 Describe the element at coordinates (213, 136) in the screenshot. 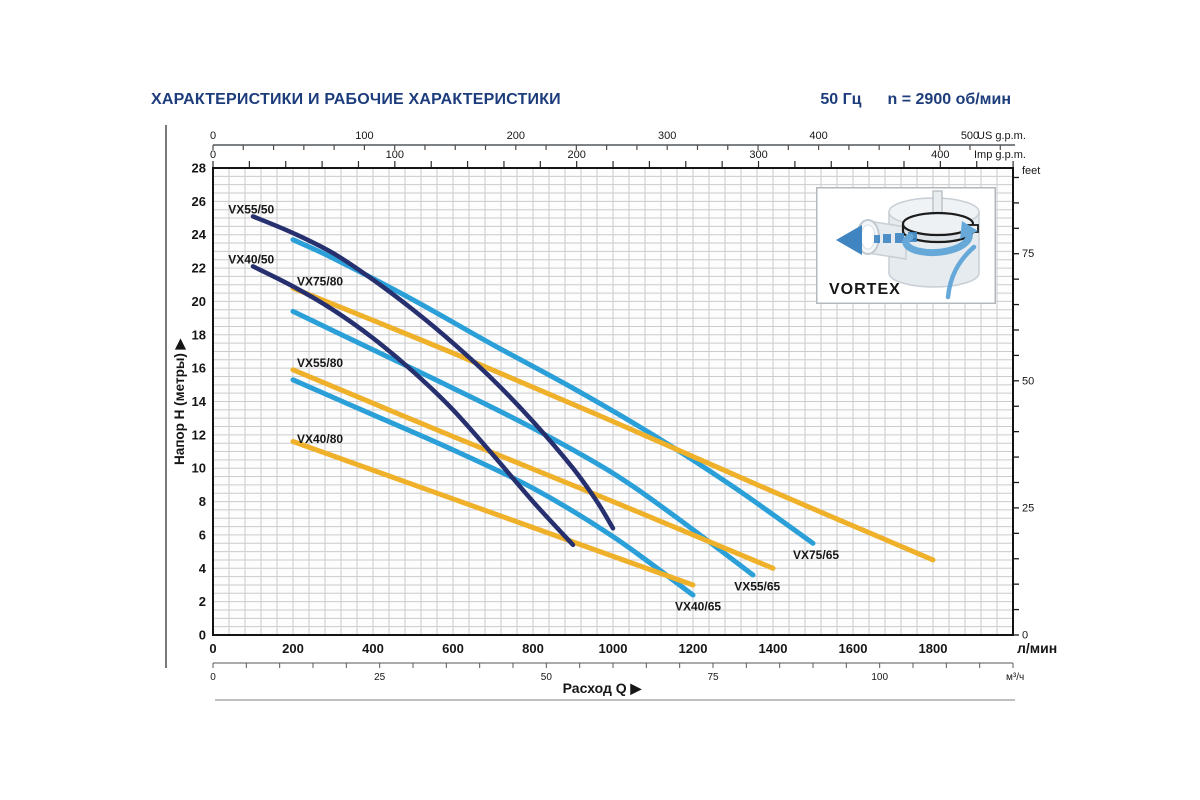

I see `us-gpm-label: 0` at that location.